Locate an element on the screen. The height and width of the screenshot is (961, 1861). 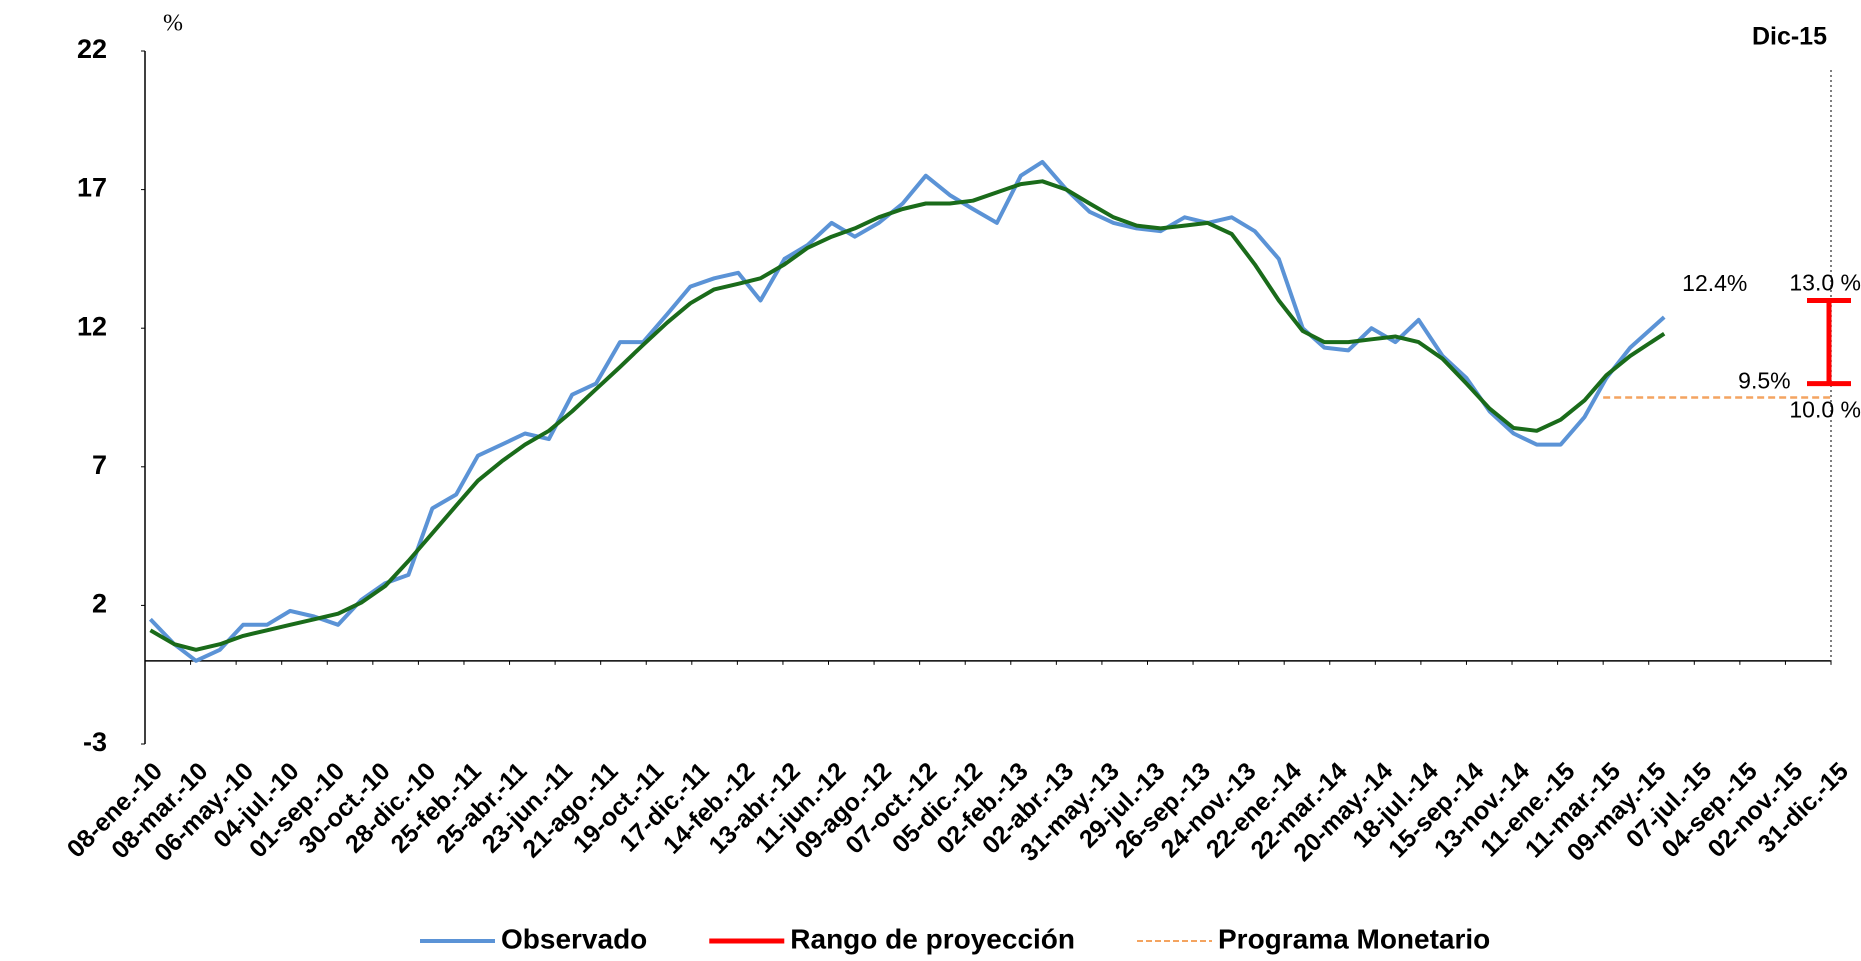
range-high-label: 13.0 % is located at coordinates (1825, 283).